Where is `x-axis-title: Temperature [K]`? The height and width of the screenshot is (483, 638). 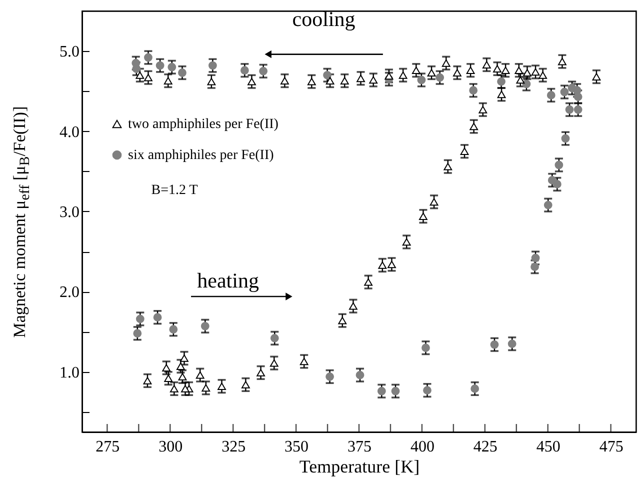
x-axis-title: Temperature [K] is located at coordinates (359, 466).